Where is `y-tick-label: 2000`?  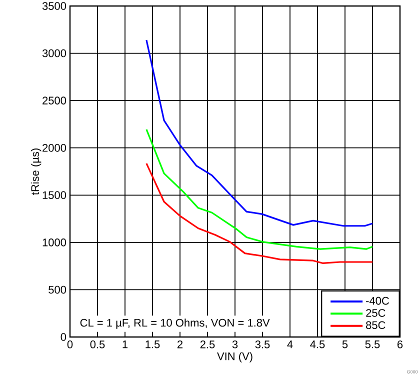 y-tick-label: 2000 is located at coordinates (54, 148).